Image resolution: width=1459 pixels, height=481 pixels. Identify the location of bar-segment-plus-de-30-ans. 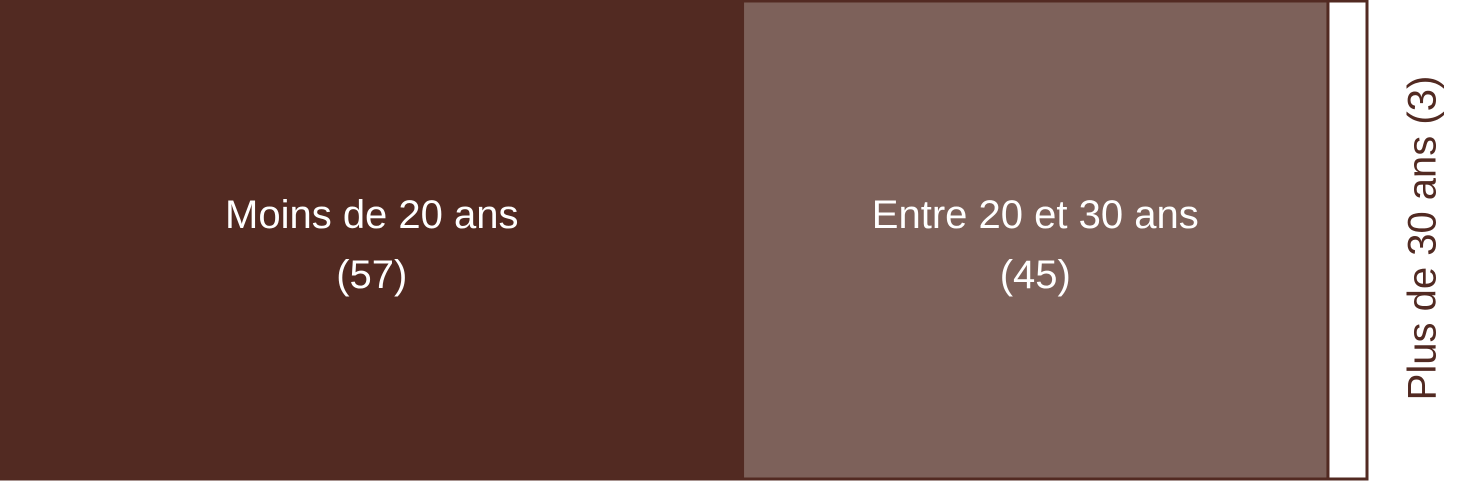
(1347, 240).